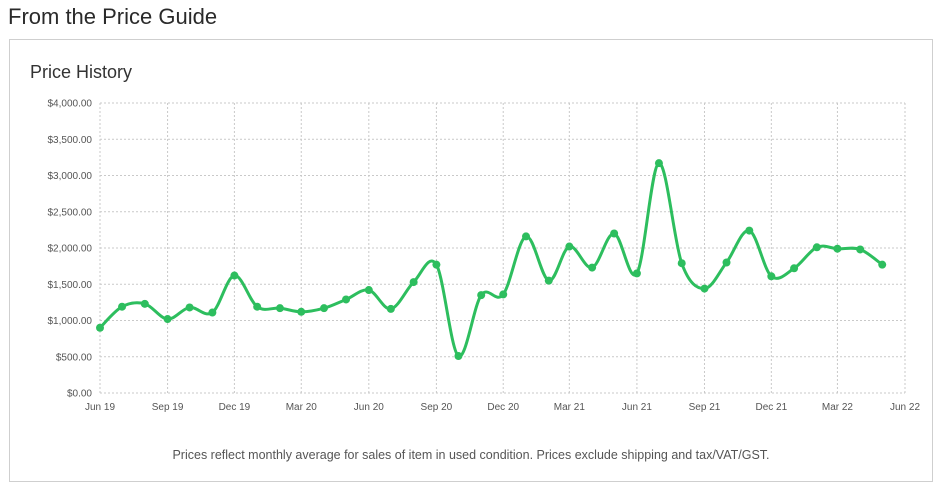 This screenshot has width=946, height=497. Describe the element at coordinates (503, 407) in the screenshot. I see `x-tick-label: Dec 20` at that location.